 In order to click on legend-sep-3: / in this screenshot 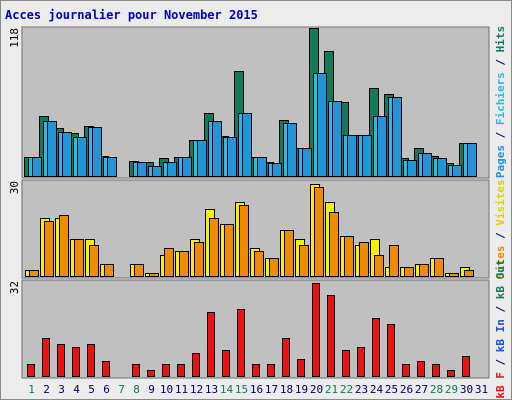, I will do `click(500, 236)`.